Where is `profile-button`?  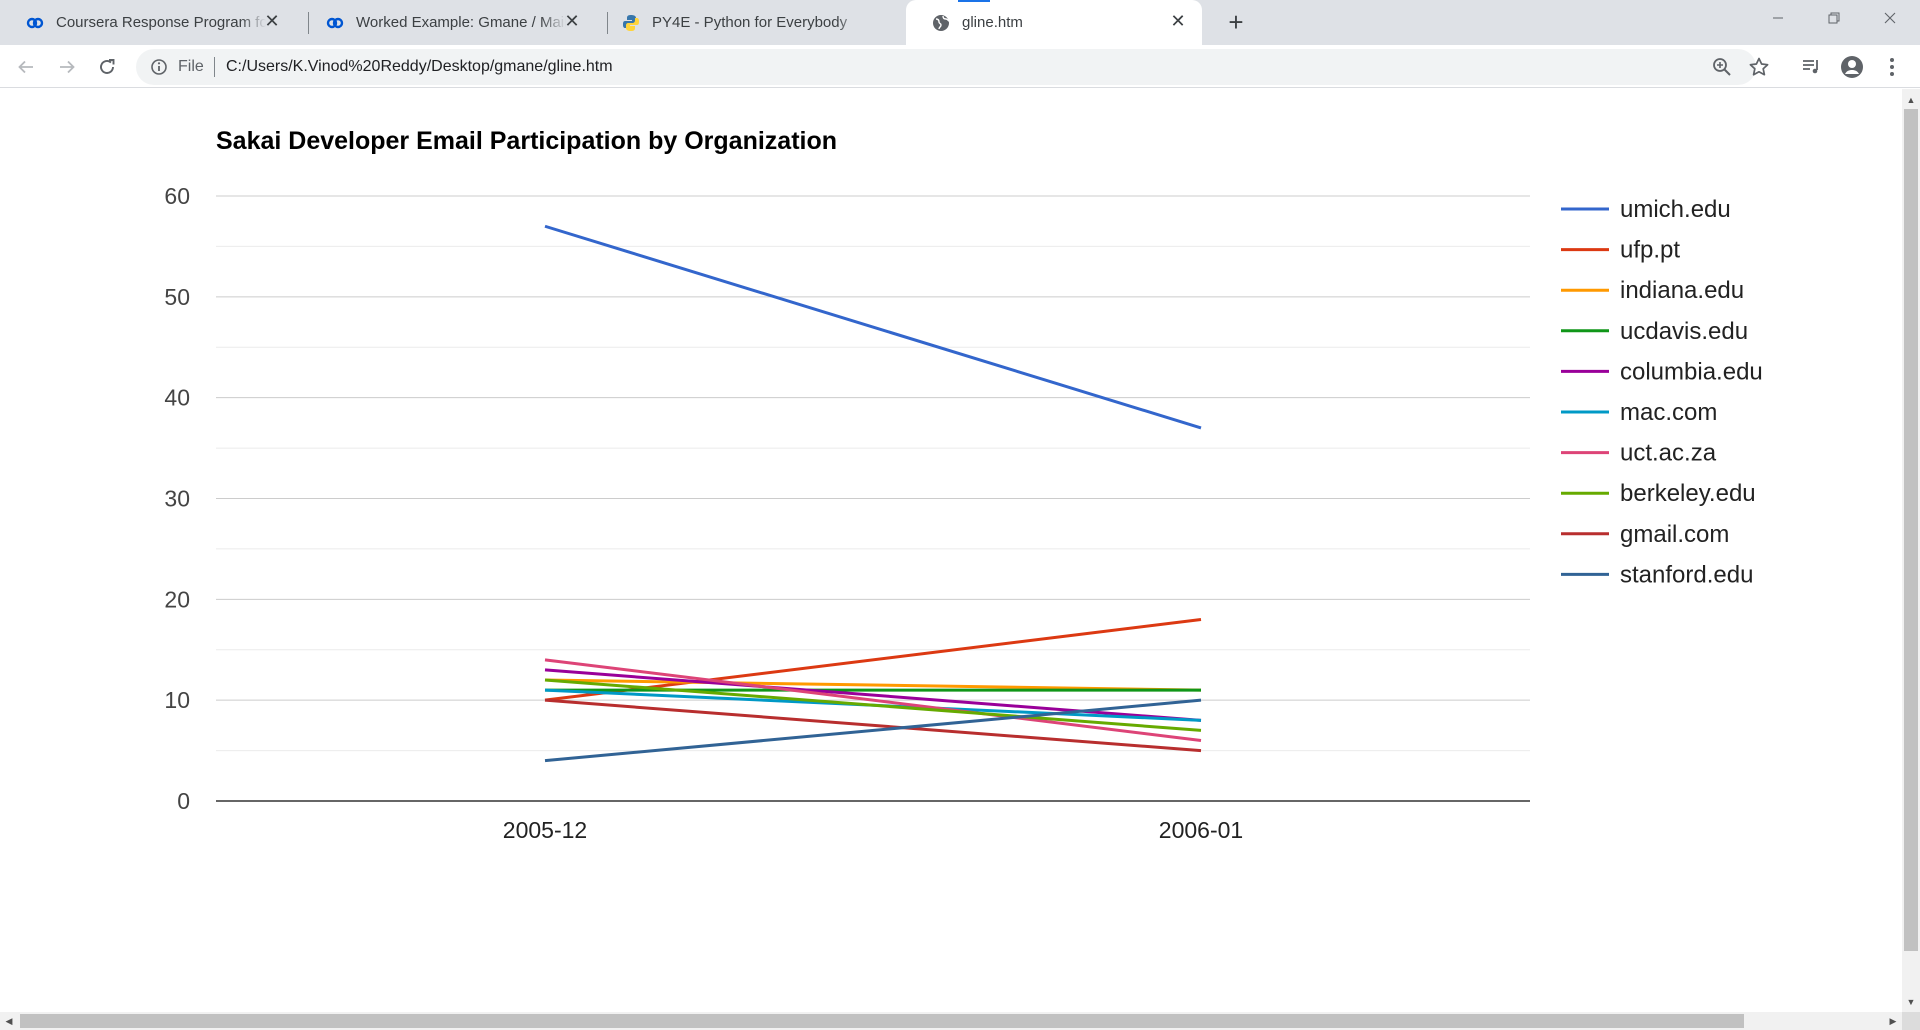
profile-button is located at coordinates (1852, 67).